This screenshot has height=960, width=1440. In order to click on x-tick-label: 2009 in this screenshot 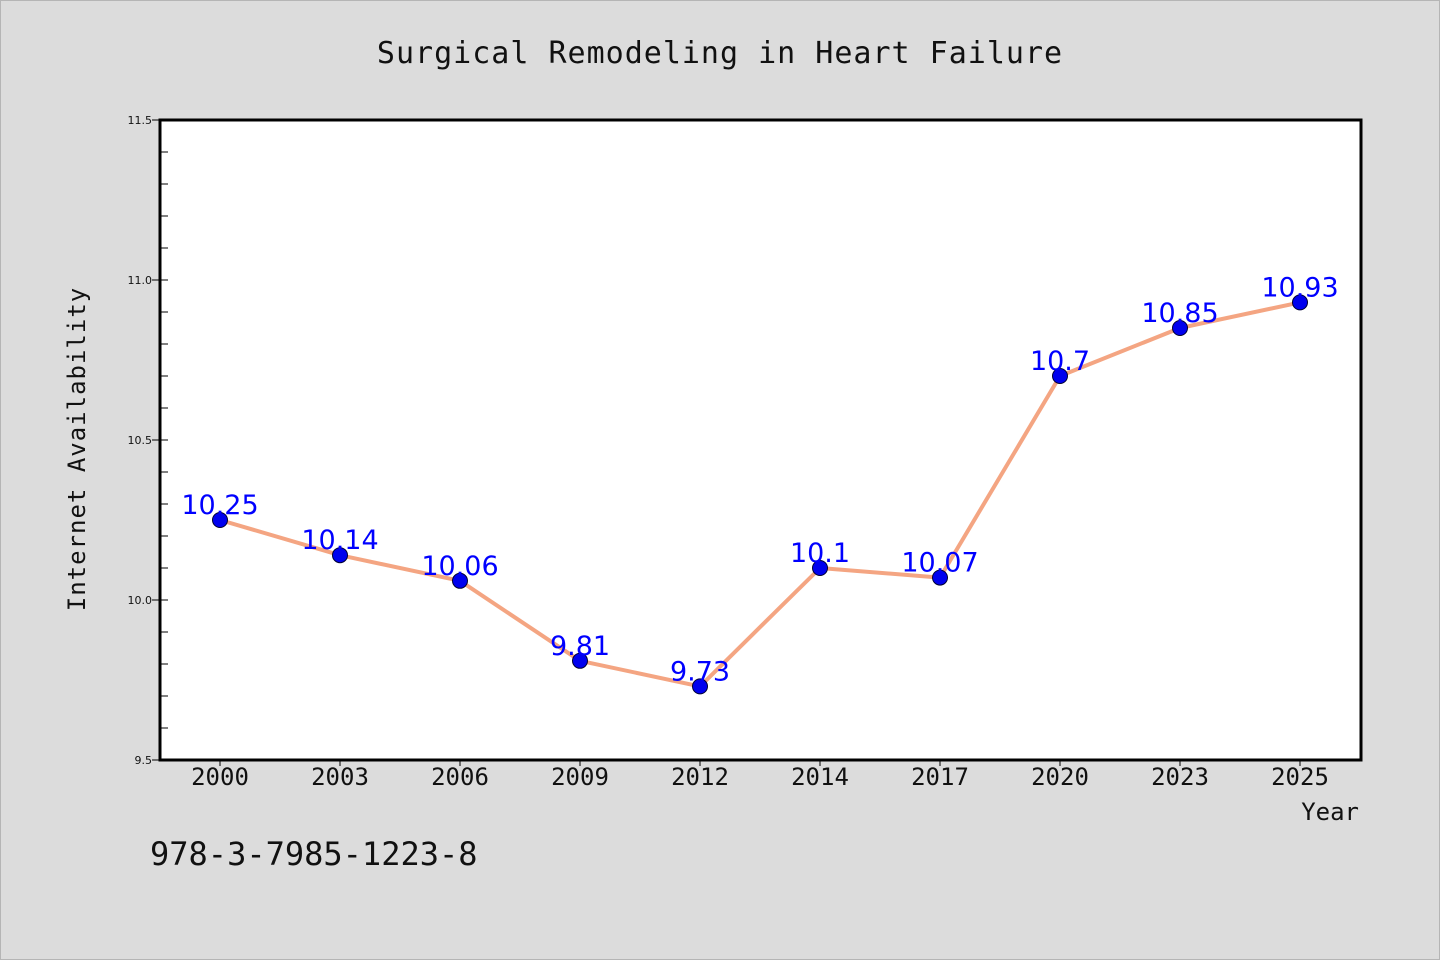, I will do `click(580, 777)`.